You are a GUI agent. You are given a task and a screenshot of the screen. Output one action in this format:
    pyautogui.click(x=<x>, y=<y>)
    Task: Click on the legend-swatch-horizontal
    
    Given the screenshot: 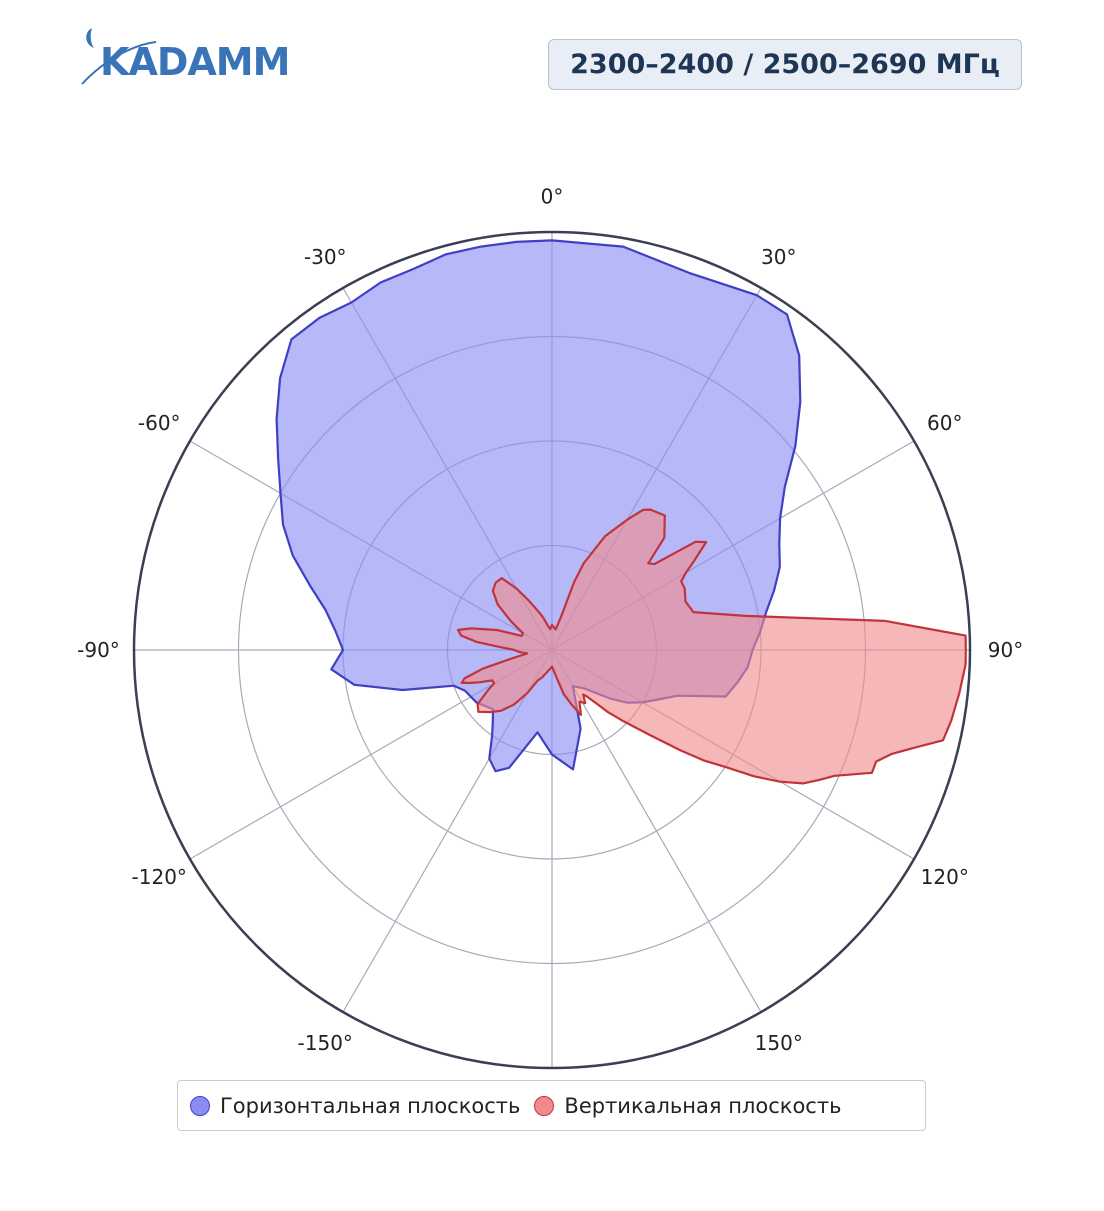 What is the action you would take?
    pyautogui.click(x=200, y=1105)
    